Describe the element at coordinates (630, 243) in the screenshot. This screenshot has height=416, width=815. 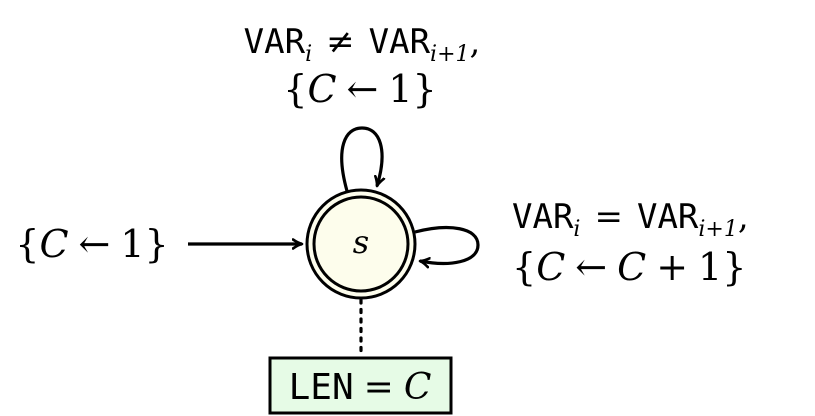
I see `loop-right-label: VARi = VARi+1, {C ← C +1}` at that location.